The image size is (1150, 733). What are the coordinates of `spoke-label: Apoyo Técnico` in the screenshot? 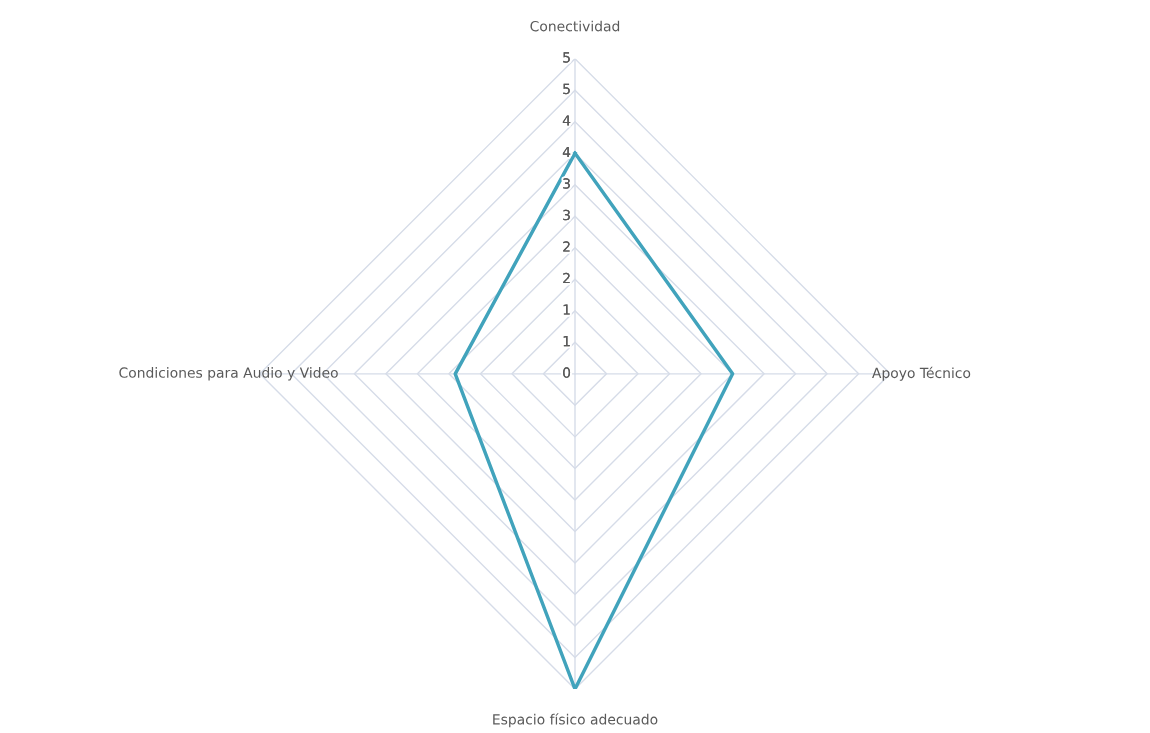 It's located at (921, 373).